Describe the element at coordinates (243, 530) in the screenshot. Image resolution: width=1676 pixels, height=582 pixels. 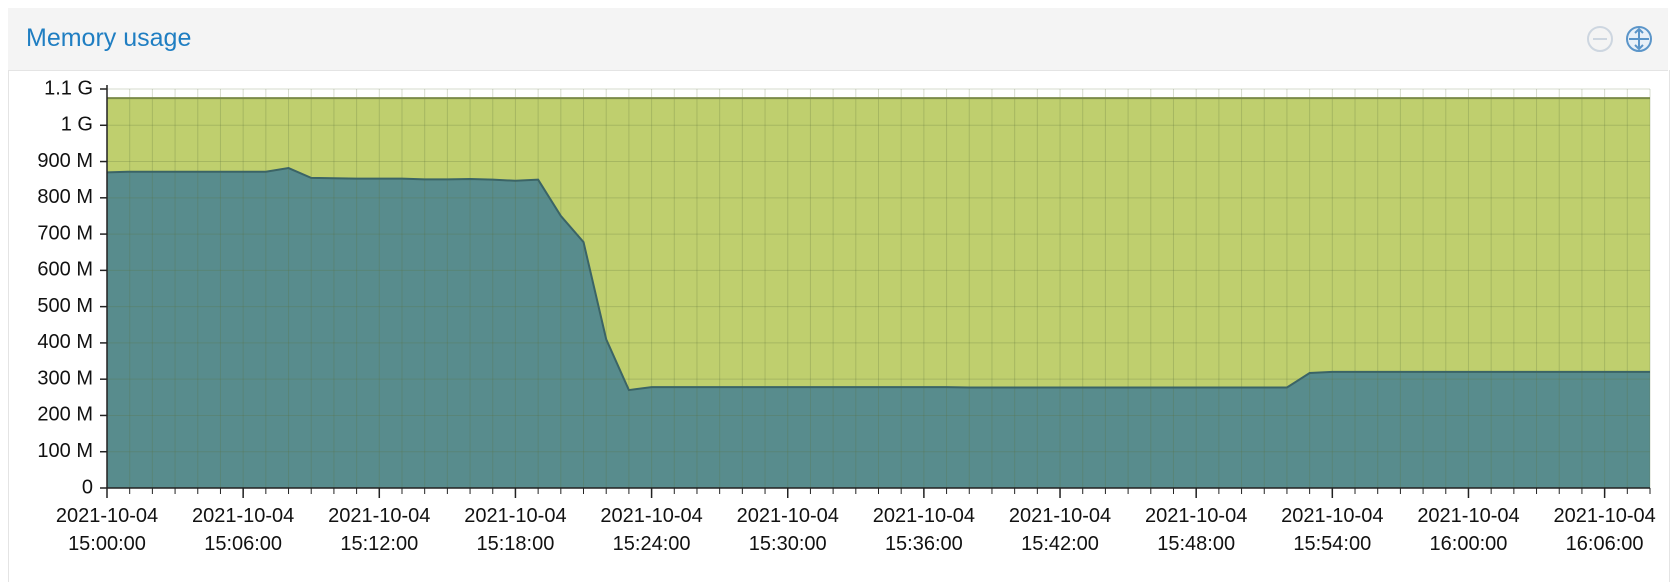
I see `x-tick-label: 2021-10-04 15:06:00` at that location.